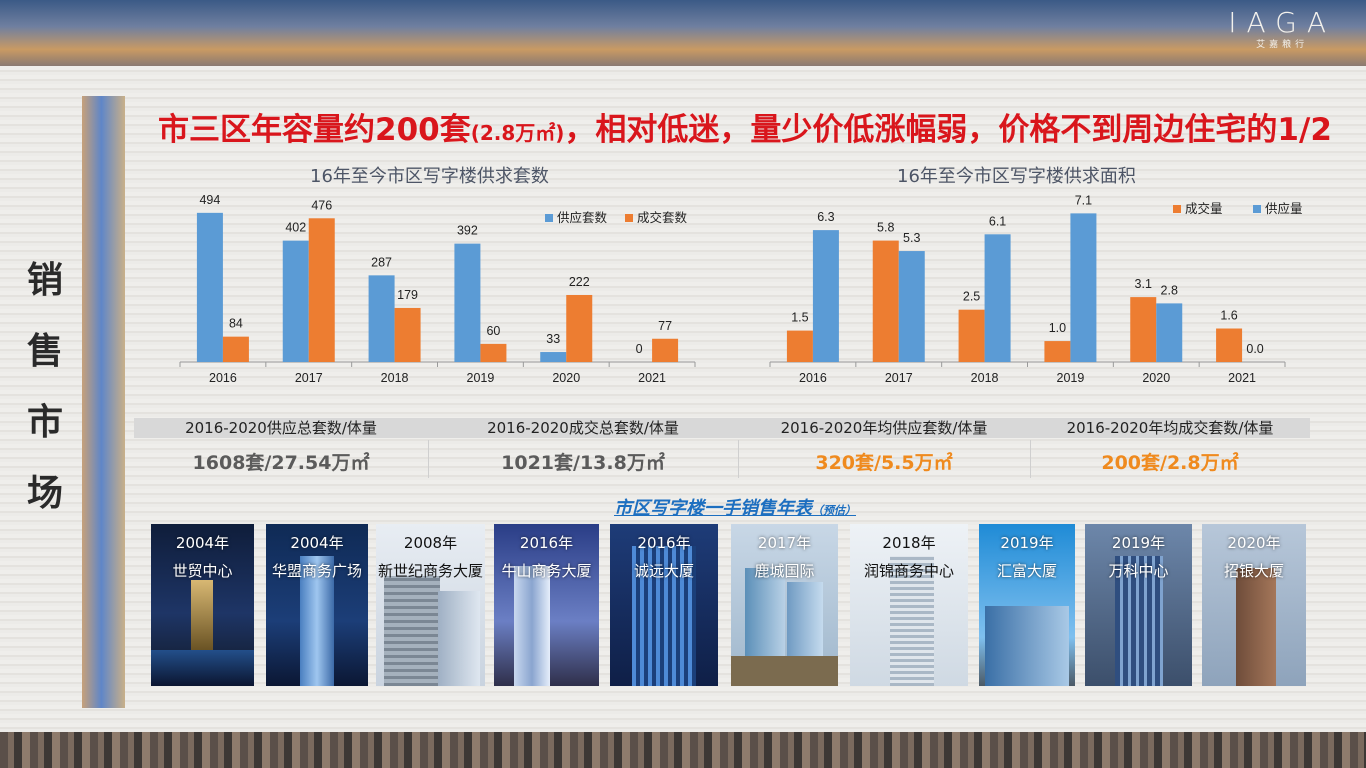 This screenshot has height=768, width=1366. I want to click on data-label: 6.1, so click(997, 221).